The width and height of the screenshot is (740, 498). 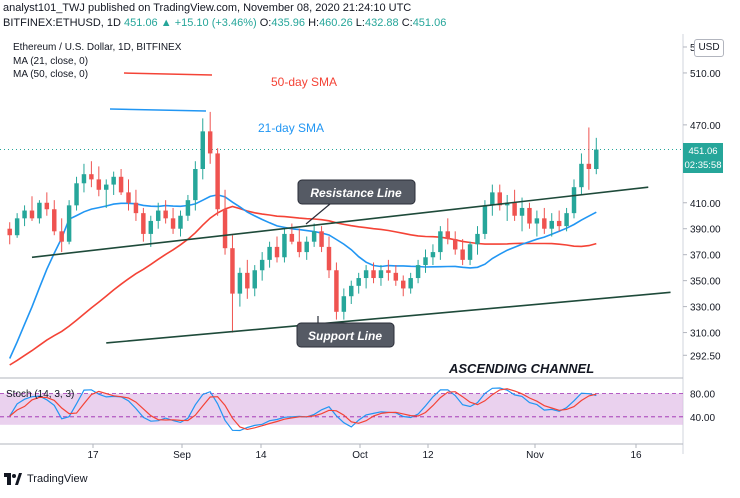 I want to click on time-tick-label: 14, so click(x=261, y=455).